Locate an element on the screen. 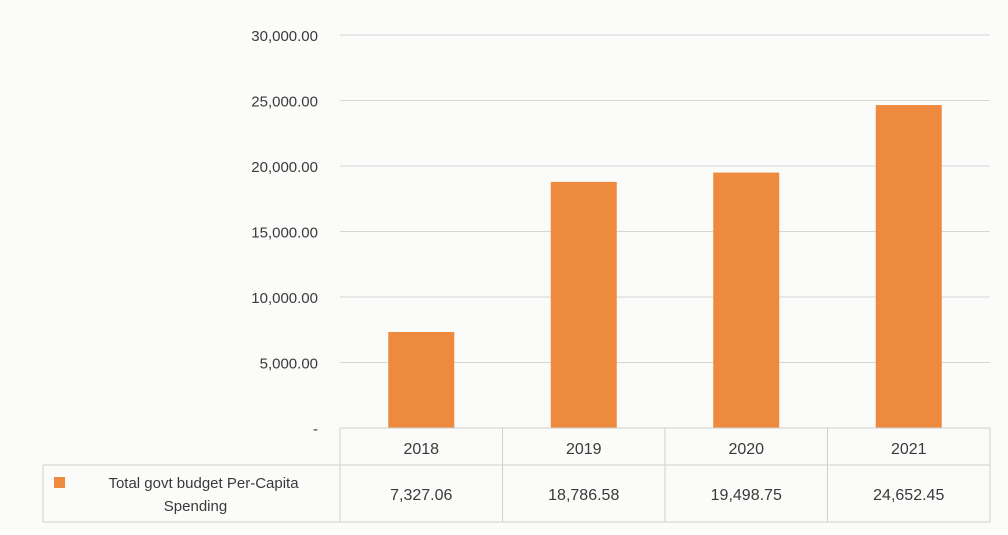 Image resolution: width=1008 pixels, height=535 pixels. y-tick-label: 30,000.00 is located at coordinates (284, 36).